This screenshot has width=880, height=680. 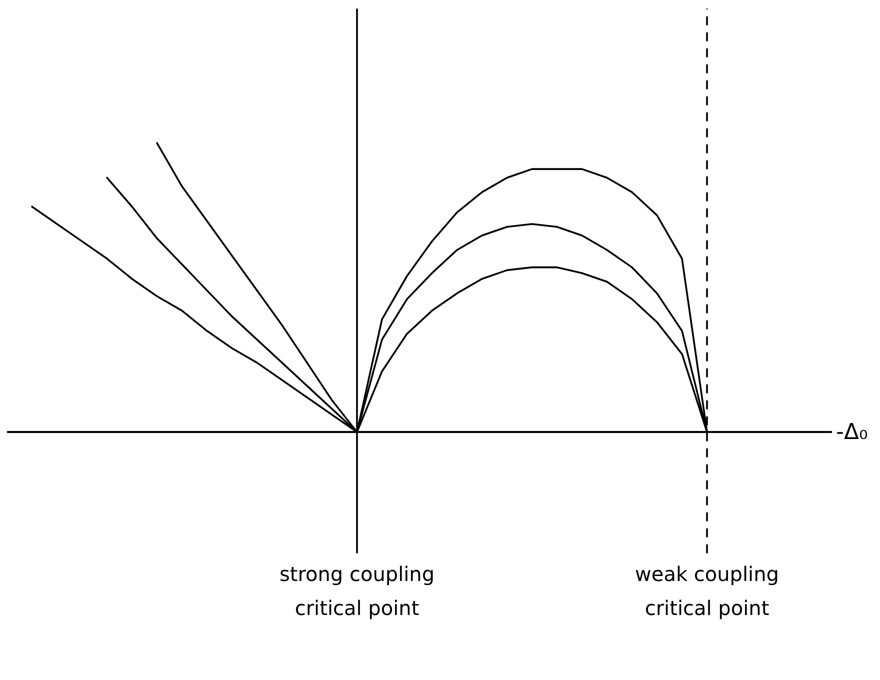 What do you see at coordinates (707, 591) in the screenshot?
I see `text: weak coupling critical point` at bounding box center [707, 591].